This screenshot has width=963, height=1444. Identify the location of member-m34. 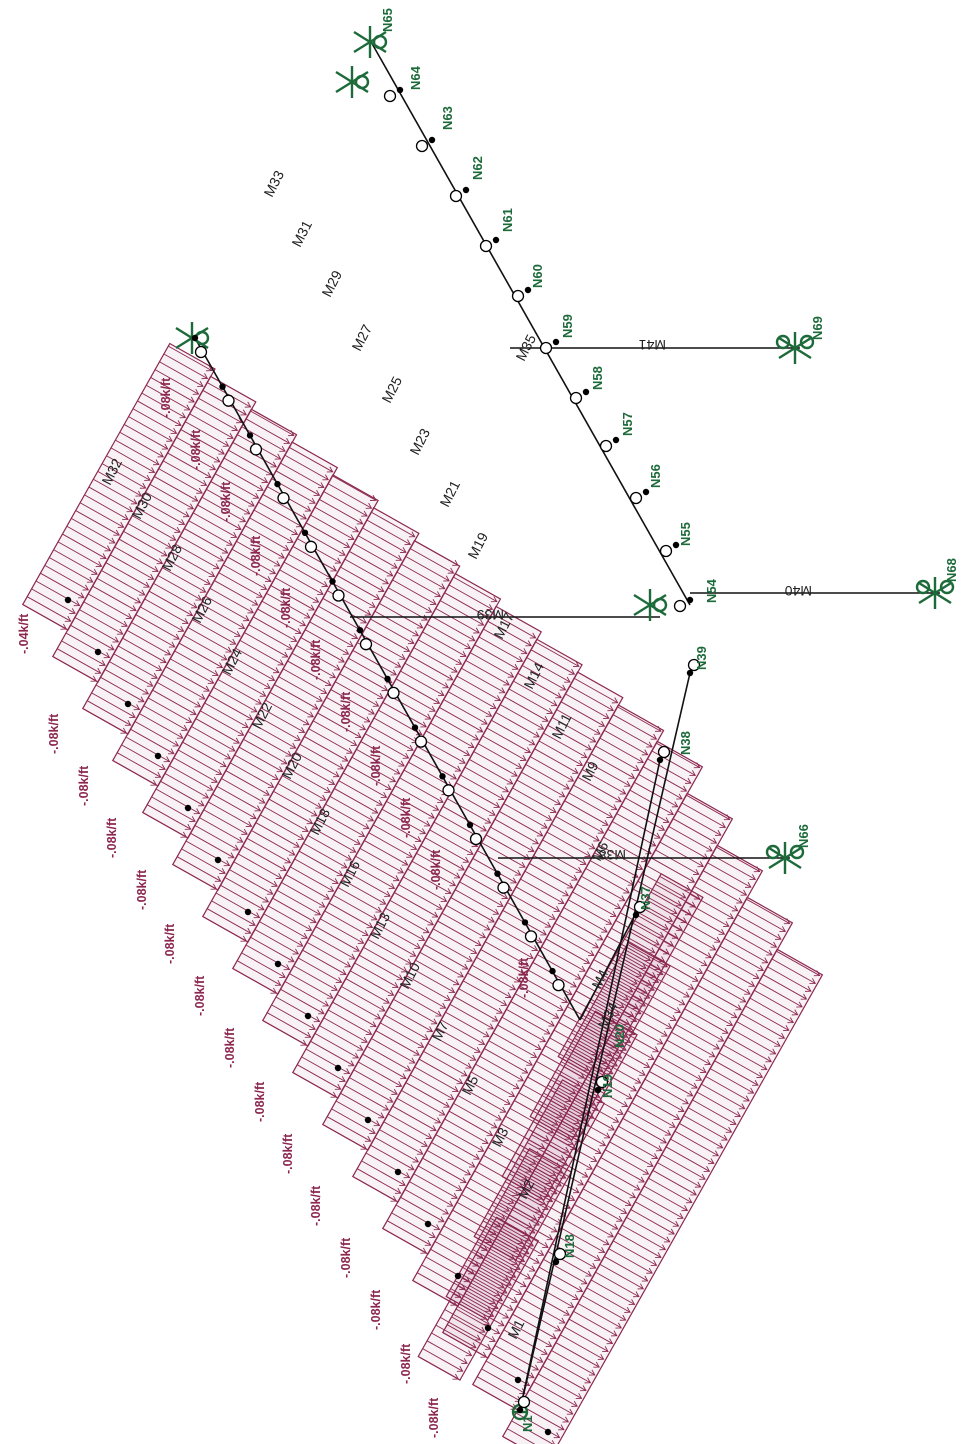
(607, 967).